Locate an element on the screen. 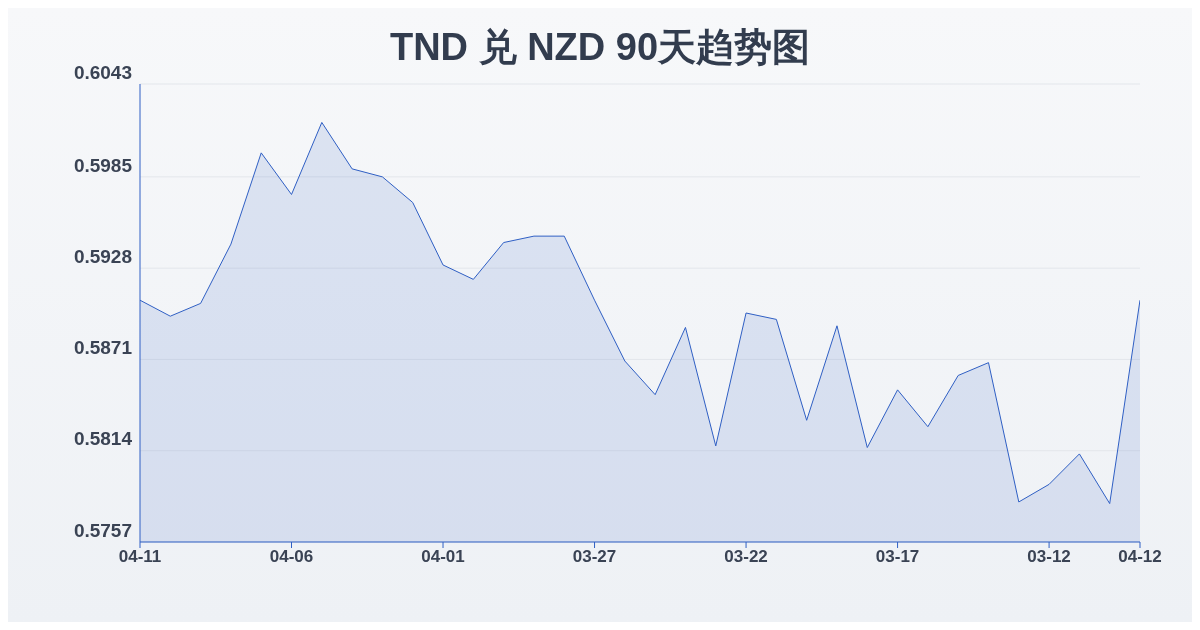  x-tick-label: 04-12 is located at coordinates (1140, 557).